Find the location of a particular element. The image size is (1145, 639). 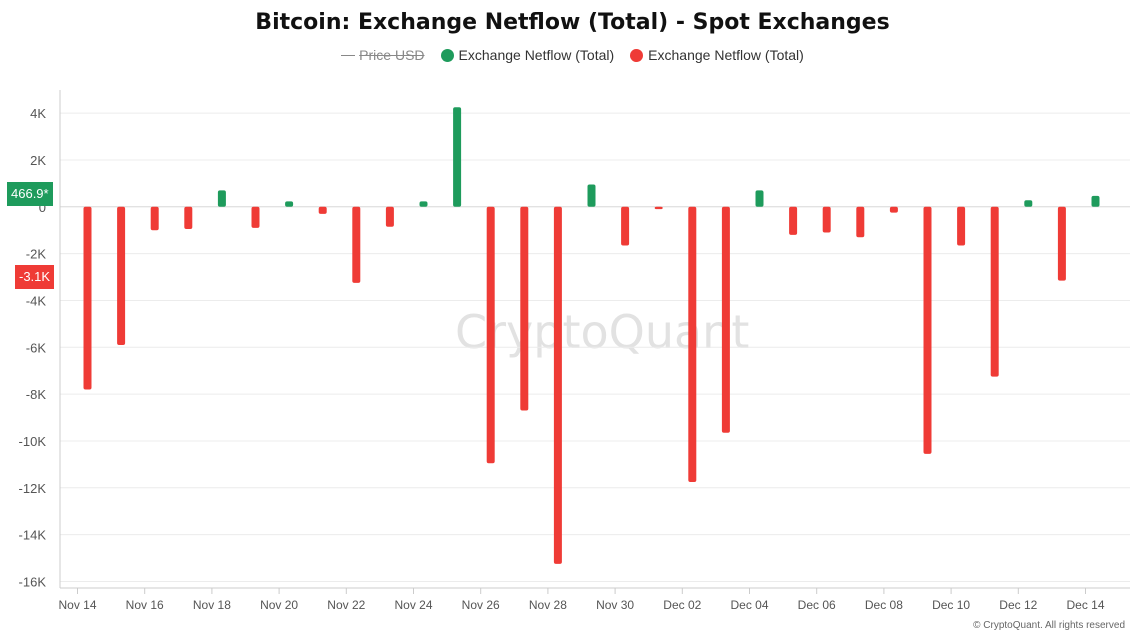

legend-label-price: Price USD is located at coordinates (392, 55).